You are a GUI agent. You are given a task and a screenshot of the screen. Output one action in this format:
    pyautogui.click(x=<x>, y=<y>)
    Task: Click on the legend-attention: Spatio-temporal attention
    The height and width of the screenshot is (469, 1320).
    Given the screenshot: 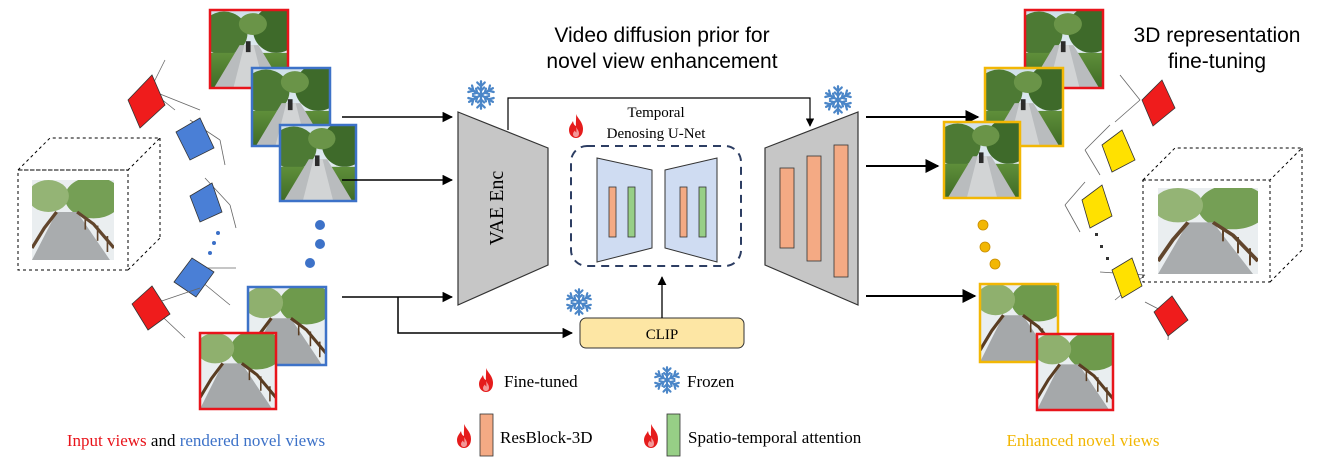 What is the action you would take?
    pyautogui.click(x=775, y=437)
    